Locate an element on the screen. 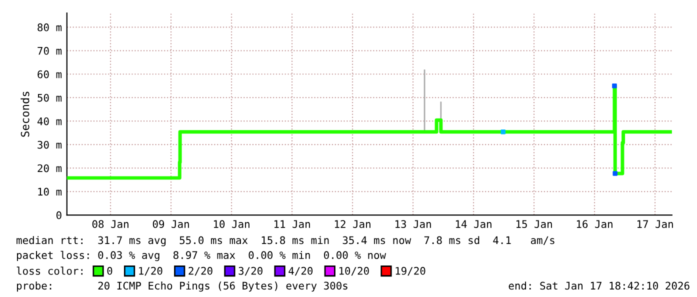 Image resolution: width=697 pixels, height=297 pixels. text: packet loss: 0.03 % avg 8.97 % max 0.00 % min 0.00 % now is located at coordinates (201, 256).